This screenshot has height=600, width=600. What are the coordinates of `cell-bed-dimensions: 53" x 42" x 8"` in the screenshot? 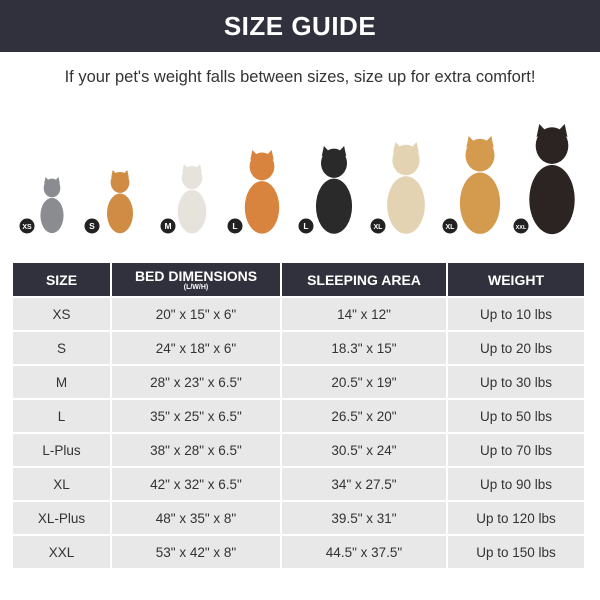 It's located at (196, 552).